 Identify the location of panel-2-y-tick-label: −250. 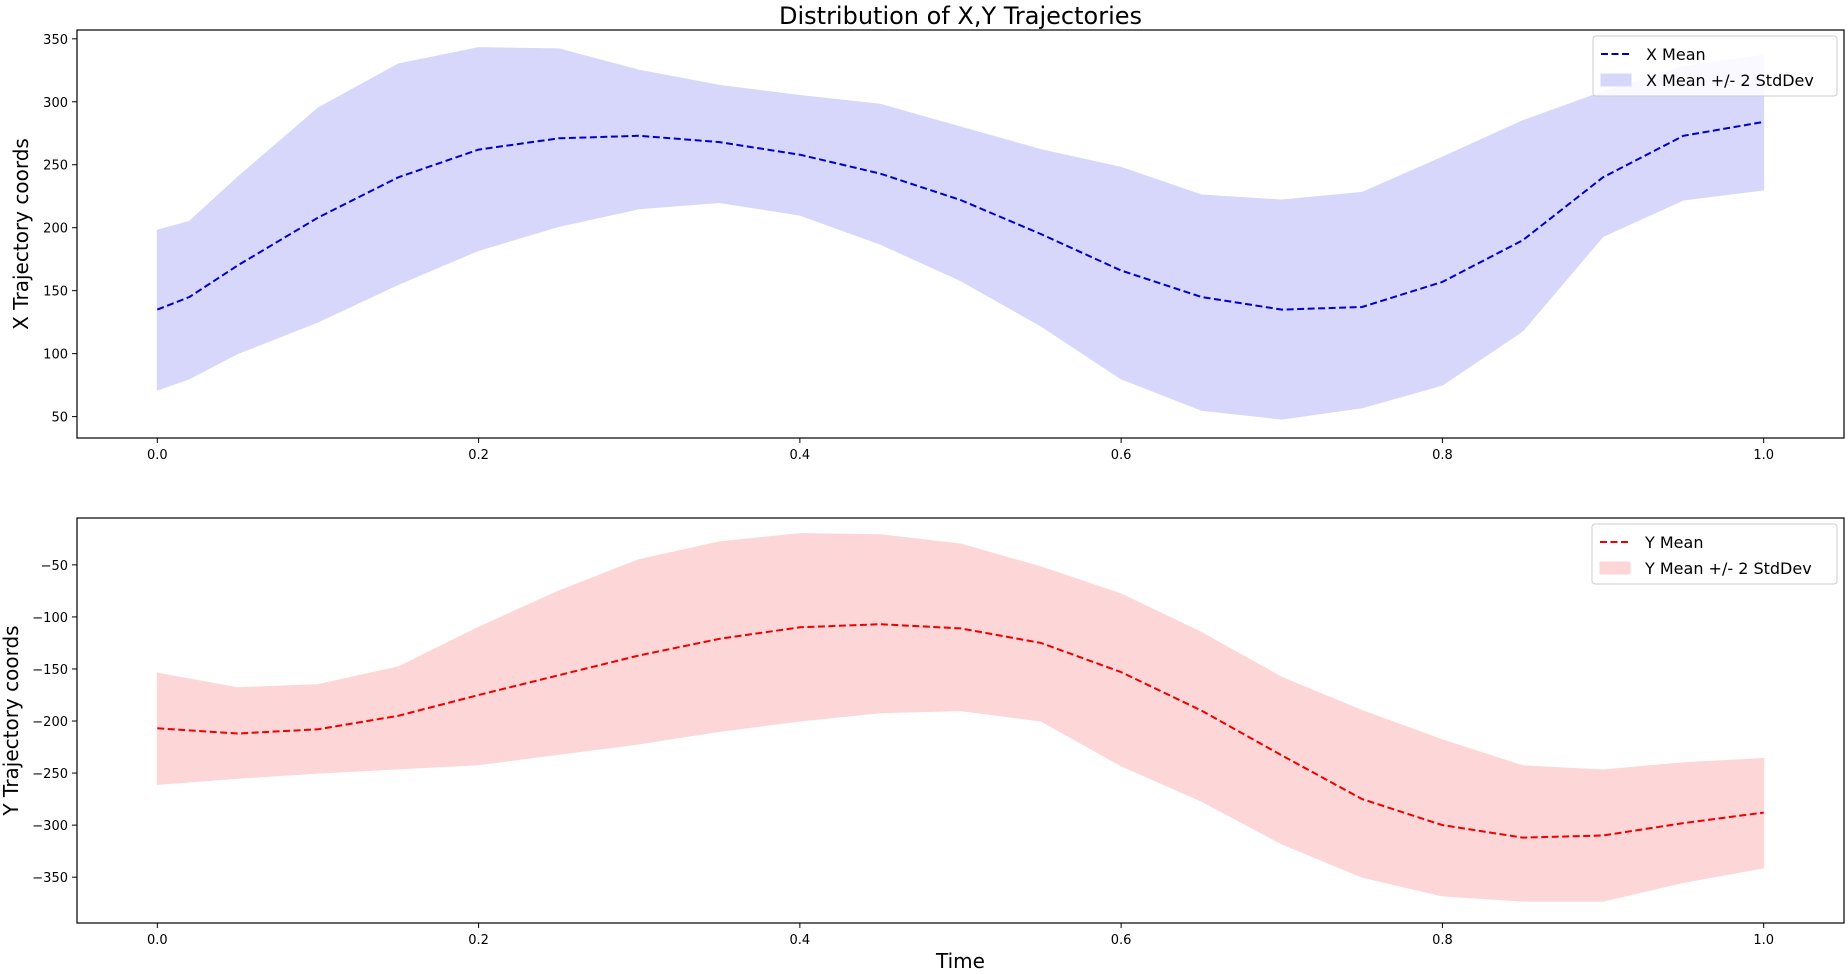
(50, 774).